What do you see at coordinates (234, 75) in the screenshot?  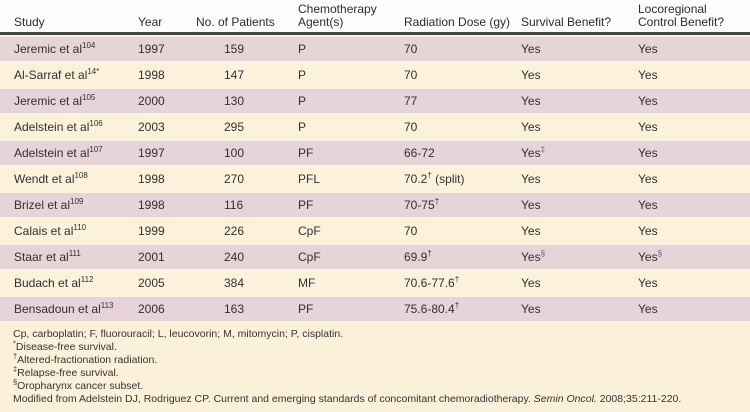 I see `patients-cell: 147` at bounding box center [234, 75].